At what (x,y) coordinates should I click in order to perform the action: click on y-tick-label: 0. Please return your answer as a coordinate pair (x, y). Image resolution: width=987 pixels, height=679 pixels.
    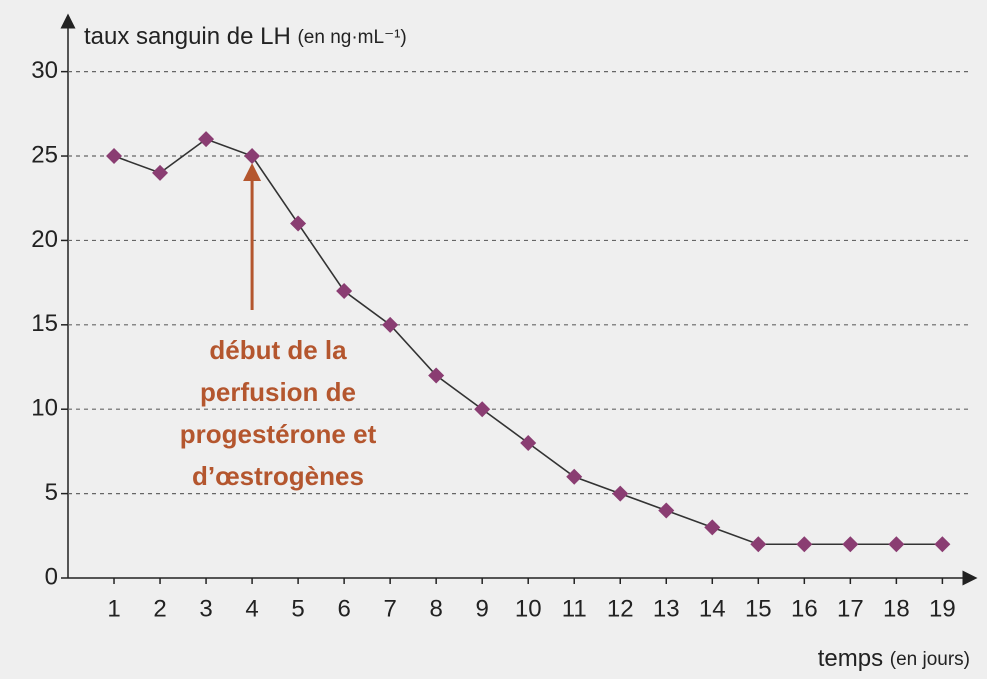
    Looking at the image, I should click on (51, 576).